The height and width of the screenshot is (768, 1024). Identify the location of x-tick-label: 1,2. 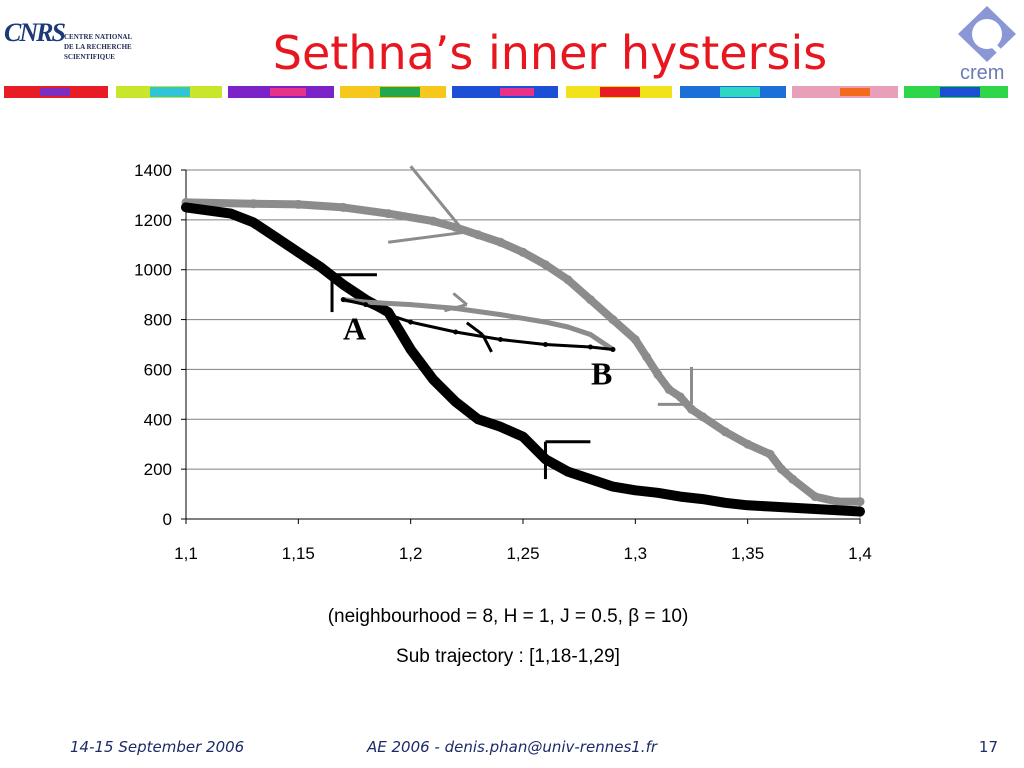
(411, 553).